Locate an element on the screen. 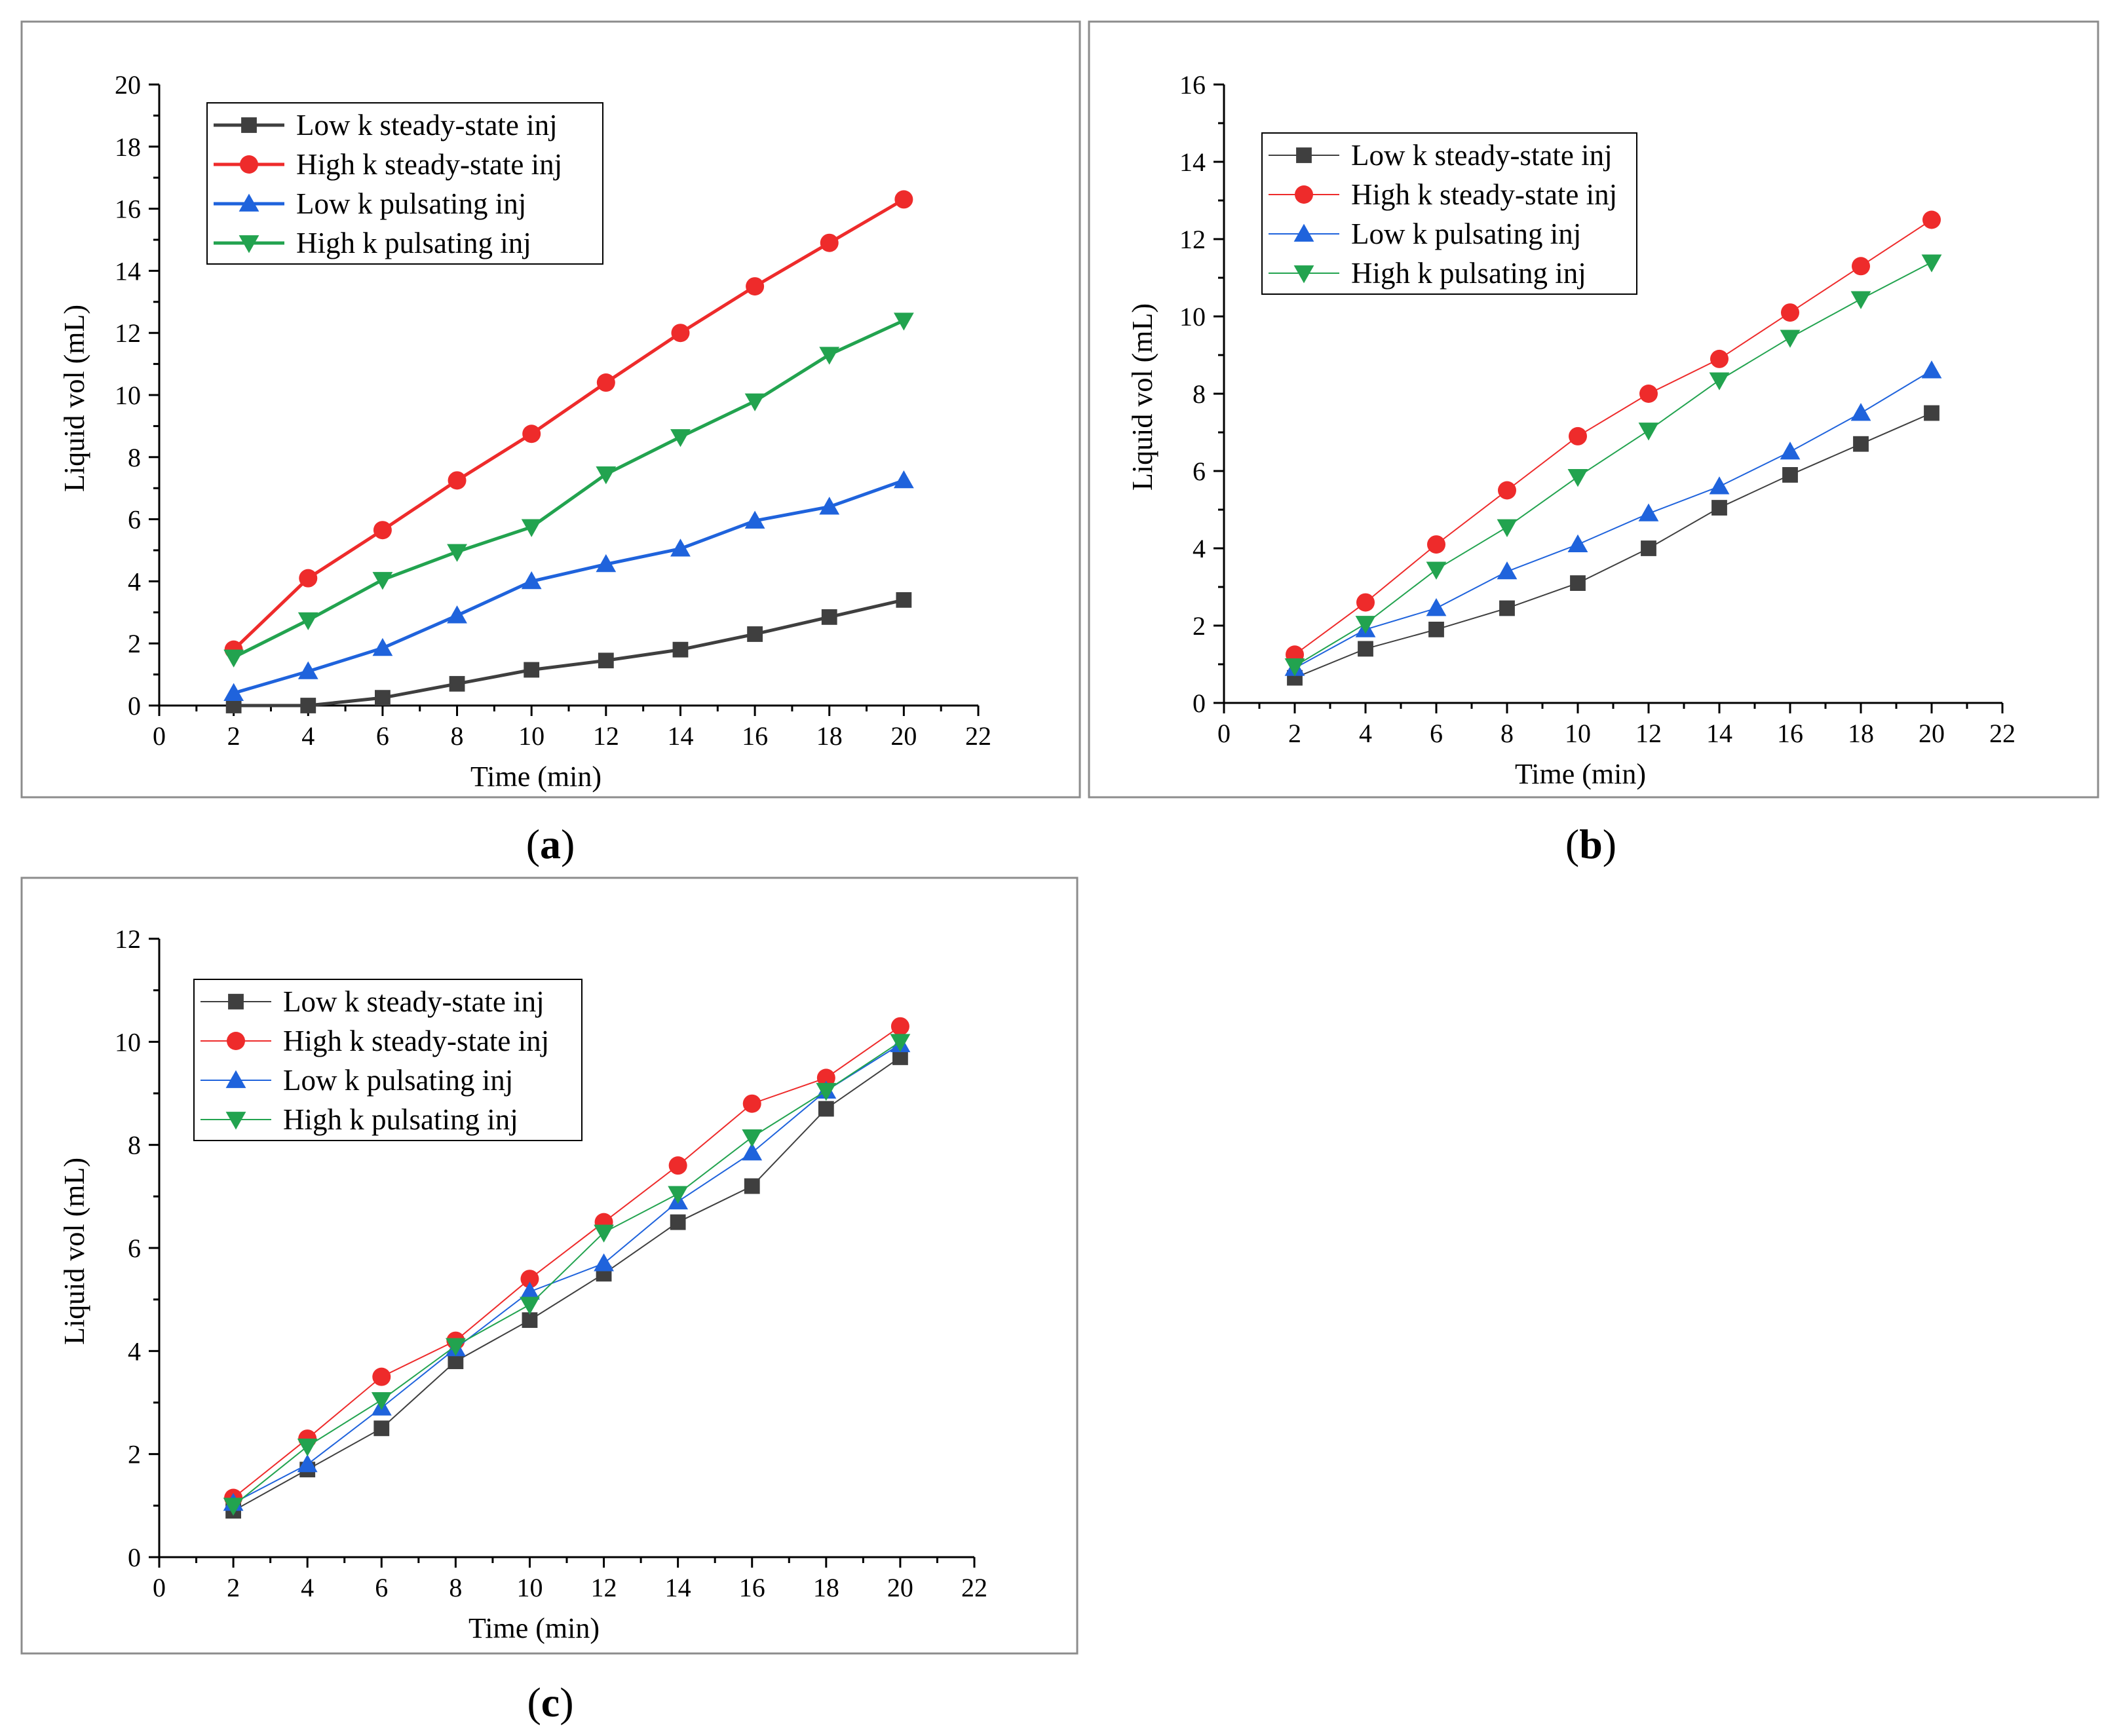 Image resolution: width=2121 pixels, height=1736 pixels. x-tick-label: 10 is located at coordinates (1578, 733).